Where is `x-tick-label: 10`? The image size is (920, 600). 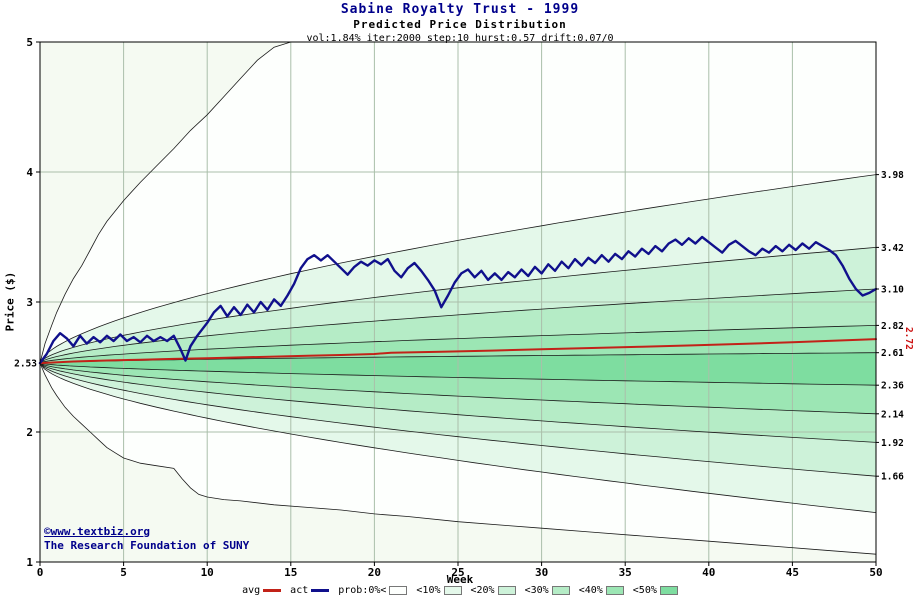
x-tick-label: 10 is located at coordinates (207, 572).